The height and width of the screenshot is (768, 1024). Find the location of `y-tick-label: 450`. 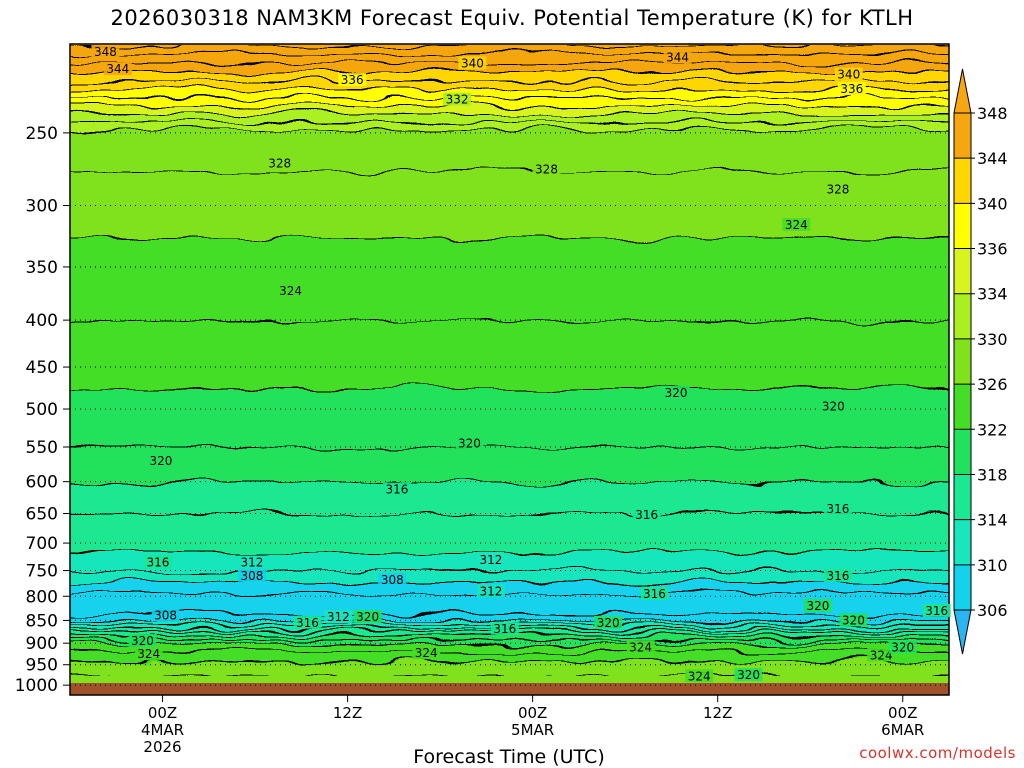

y-tick-label: 450 is located at coordinates (42, 368).